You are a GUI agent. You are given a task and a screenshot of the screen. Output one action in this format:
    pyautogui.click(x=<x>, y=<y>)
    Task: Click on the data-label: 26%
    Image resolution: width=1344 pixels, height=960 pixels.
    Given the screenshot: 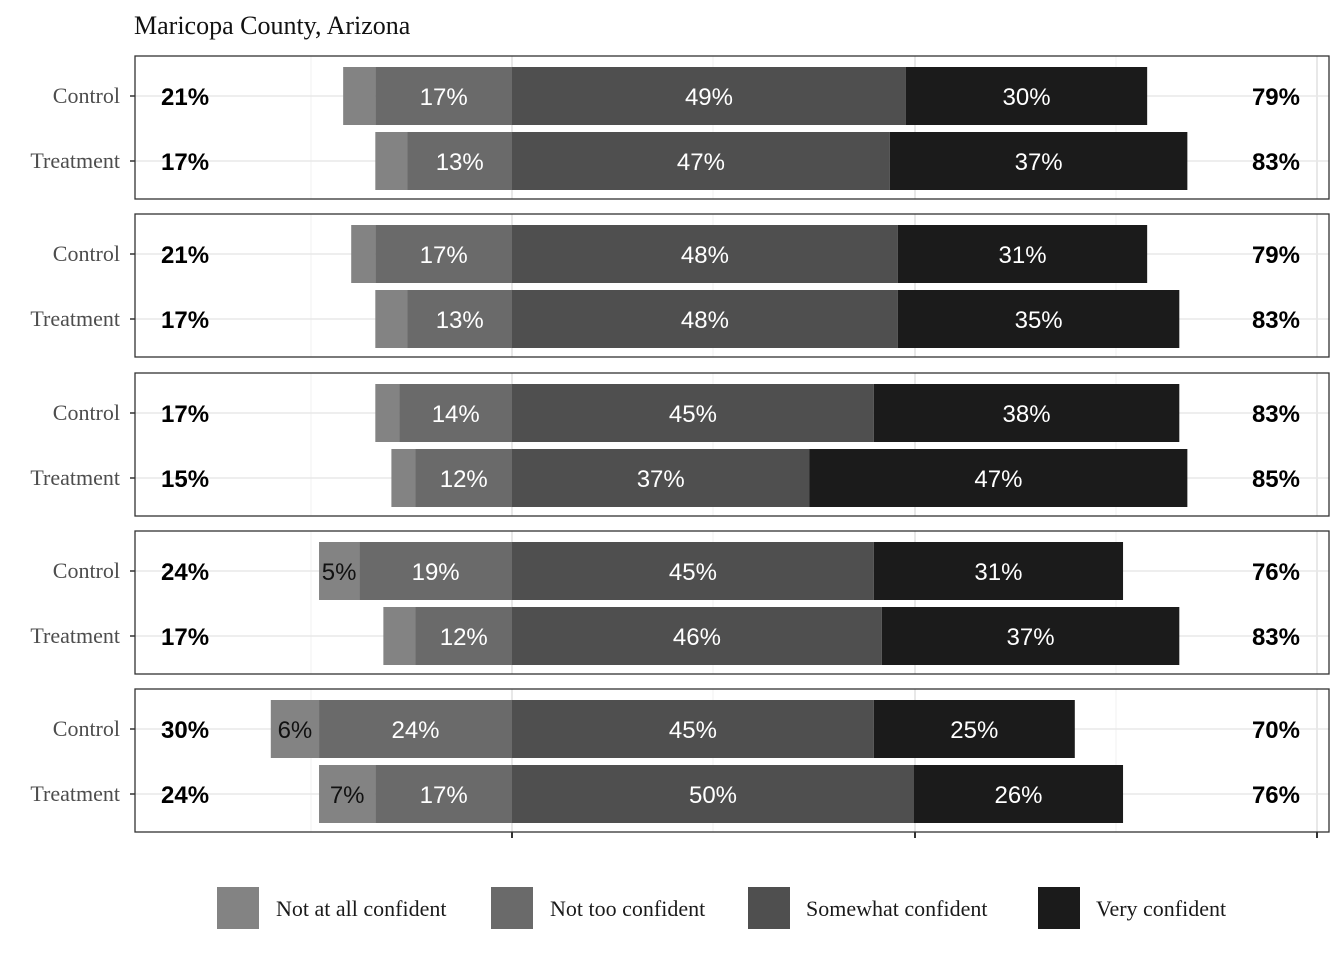 What is the action you would take?
    pyautogui.click(x=1018, y=795)
    